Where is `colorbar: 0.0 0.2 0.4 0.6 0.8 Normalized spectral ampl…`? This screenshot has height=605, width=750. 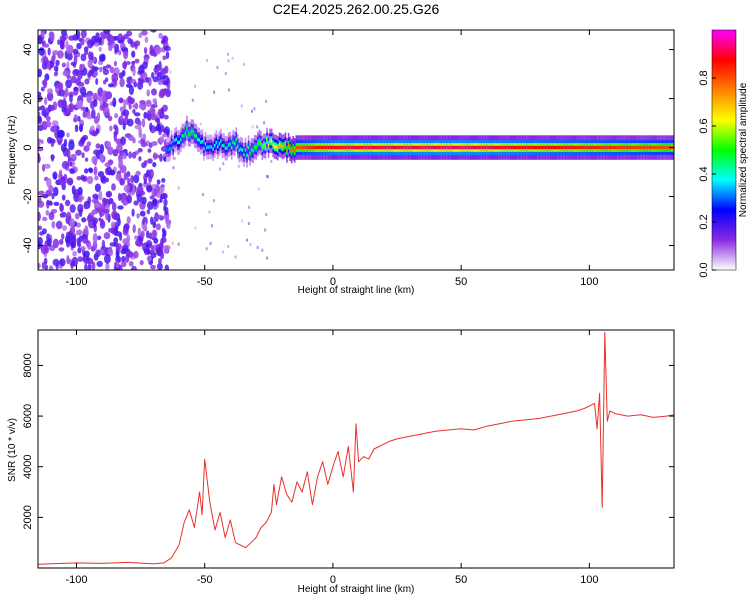
colorbar: 0.0 0.2 0.4 0.6 0.8 Normalized spectral ampl… is located at coordinates (723, 153).